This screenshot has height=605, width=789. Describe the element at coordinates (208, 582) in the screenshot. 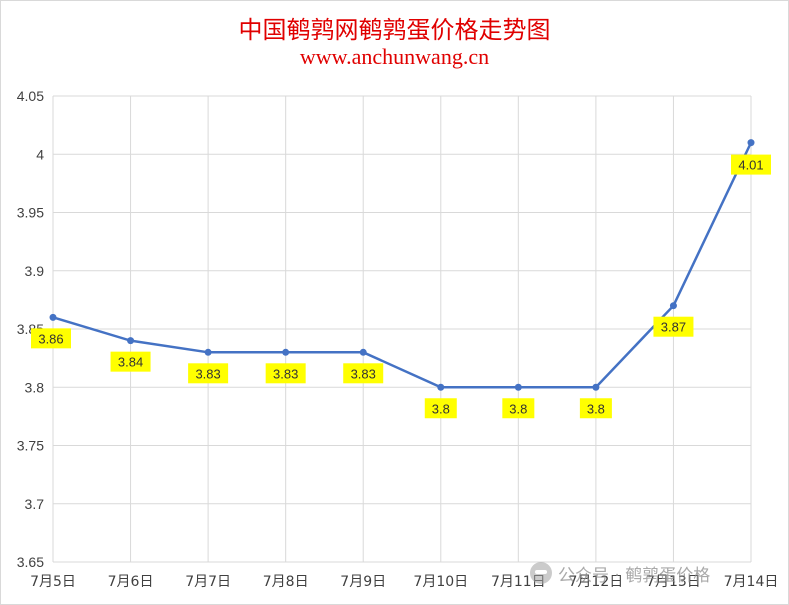

I see `x-tick-label: 7月7日` at that location.